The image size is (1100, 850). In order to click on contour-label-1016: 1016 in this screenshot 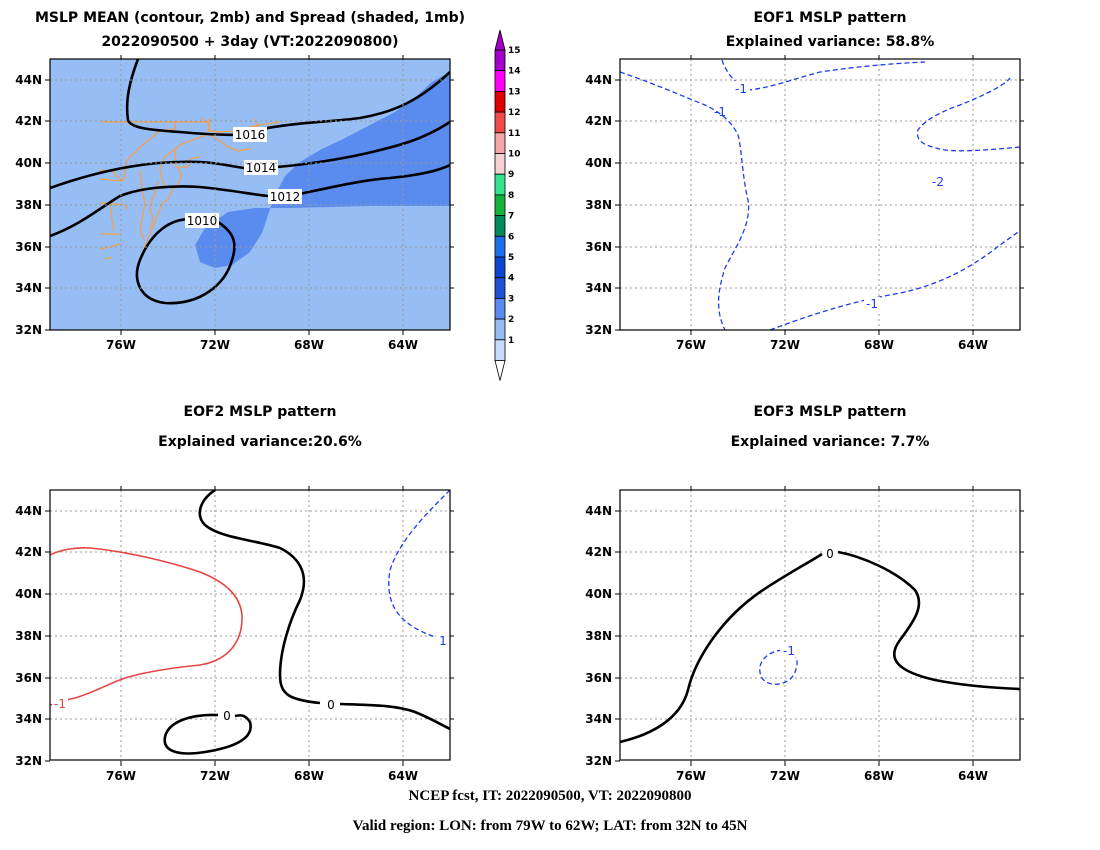, I will do `click(250, 135)`.